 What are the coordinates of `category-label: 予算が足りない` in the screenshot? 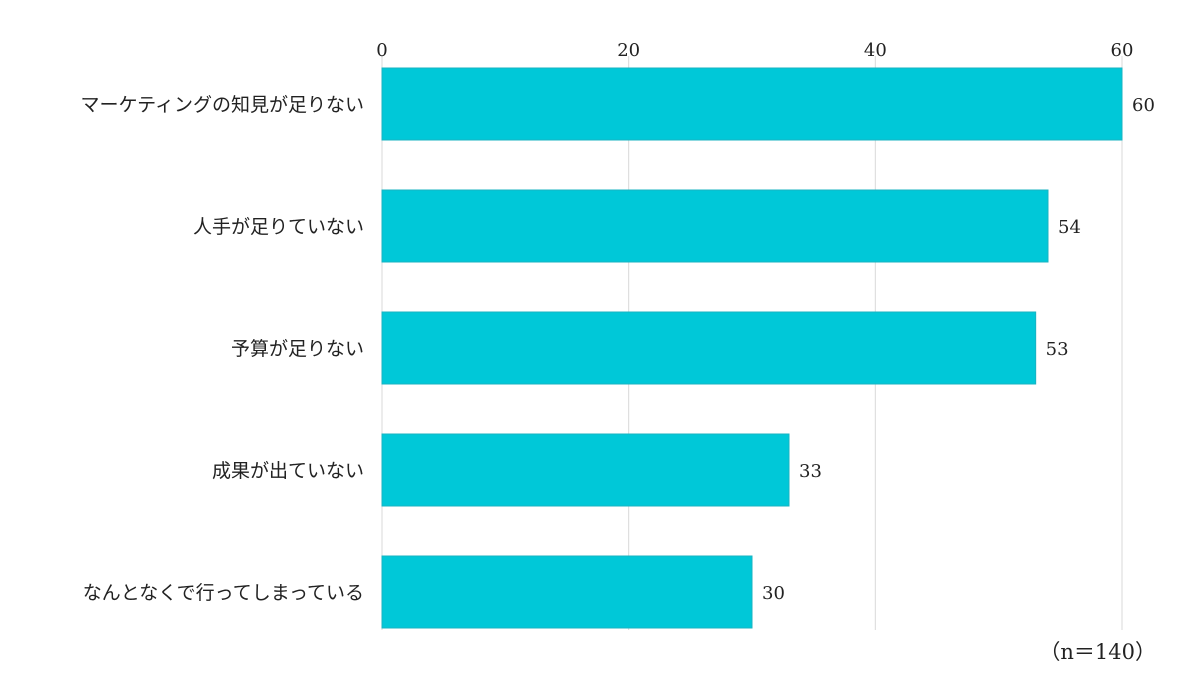 It's located at (297, 349).